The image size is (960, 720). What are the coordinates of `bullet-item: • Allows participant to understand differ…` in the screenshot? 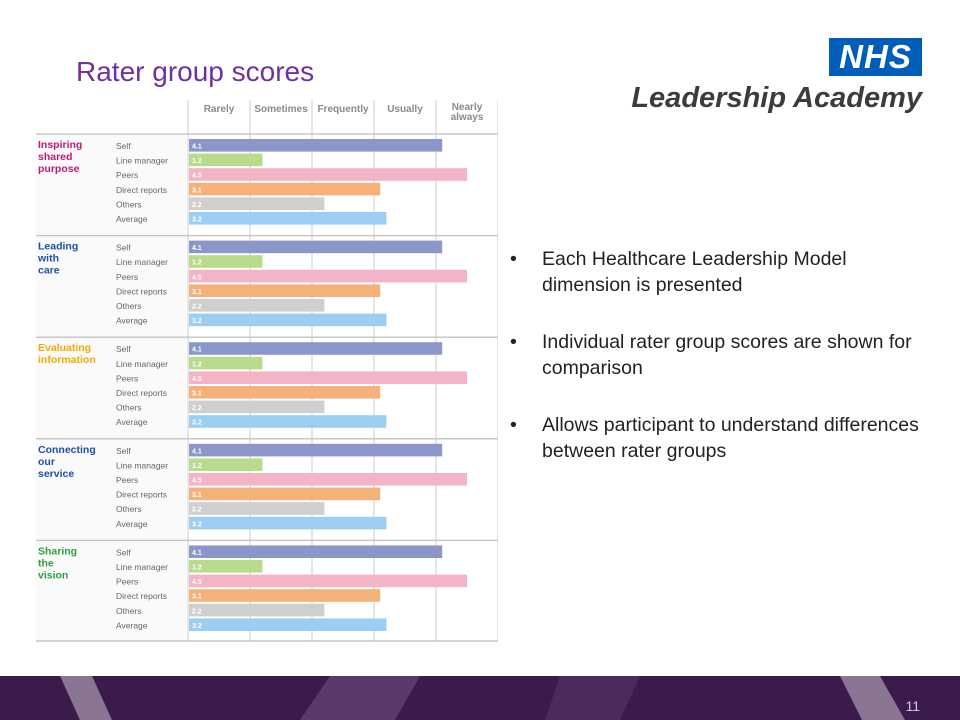 It's located at (714, 438).